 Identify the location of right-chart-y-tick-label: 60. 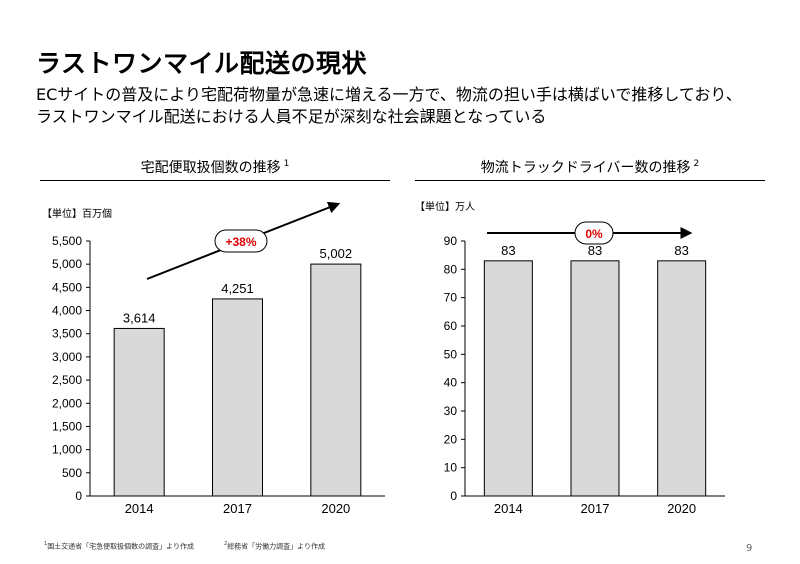
(451, 326).